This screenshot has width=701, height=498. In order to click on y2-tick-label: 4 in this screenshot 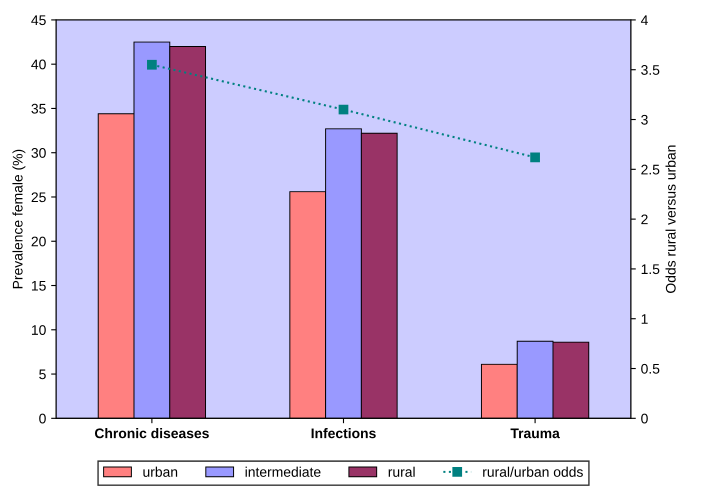, I will do `click(644, 20)`.